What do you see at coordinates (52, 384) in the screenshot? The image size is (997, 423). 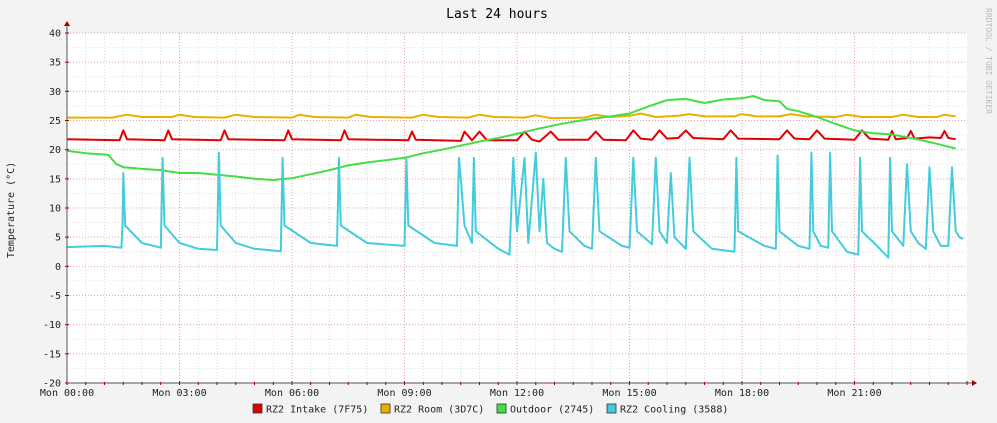 I see `y-tick-label: -20` at bounding box center [52, 384].